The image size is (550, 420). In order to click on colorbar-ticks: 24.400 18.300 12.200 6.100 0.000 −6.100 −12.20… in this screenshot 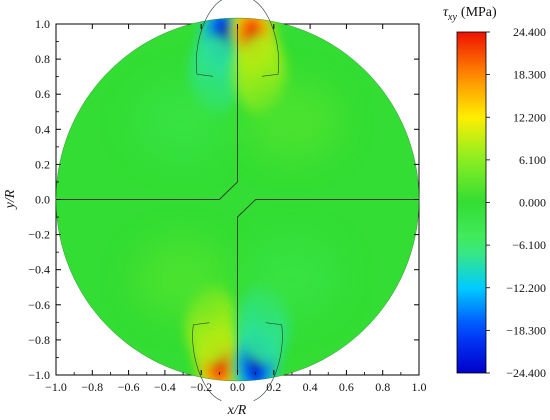, I will do `click(516, 202)`.